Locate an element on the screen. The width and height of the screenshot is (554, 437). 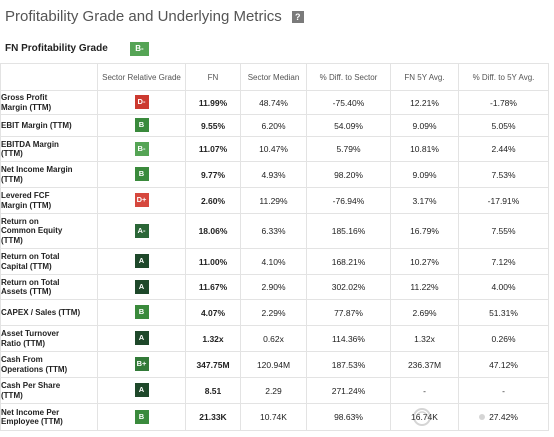
diff-to-5y-avg-value: 51.31% is located at coordinates (503, 312).